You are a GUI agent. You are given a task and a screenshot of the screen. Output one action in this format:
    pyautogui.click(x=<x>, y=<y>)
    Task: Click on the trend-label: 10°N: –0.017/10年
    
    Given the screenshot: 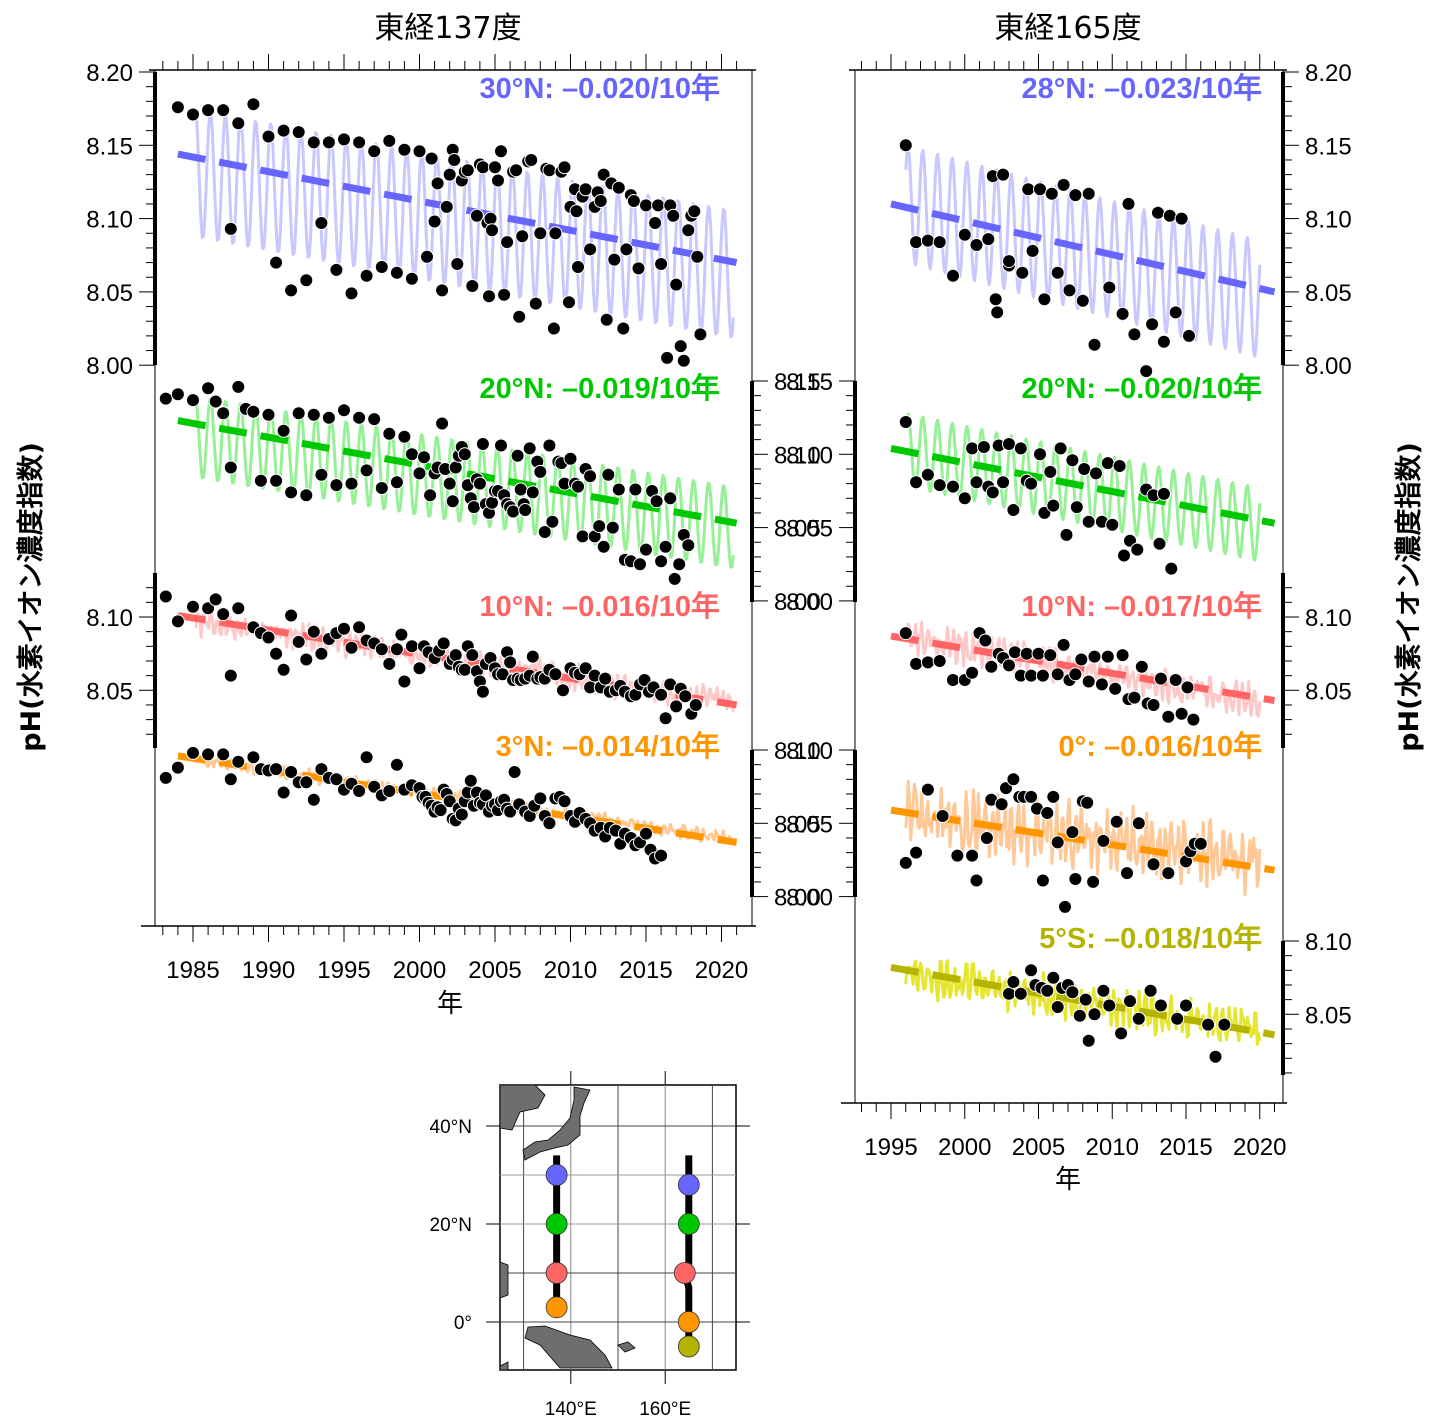 What is the action you would take?
    pyautogui.click(x=1141, y=606)
    